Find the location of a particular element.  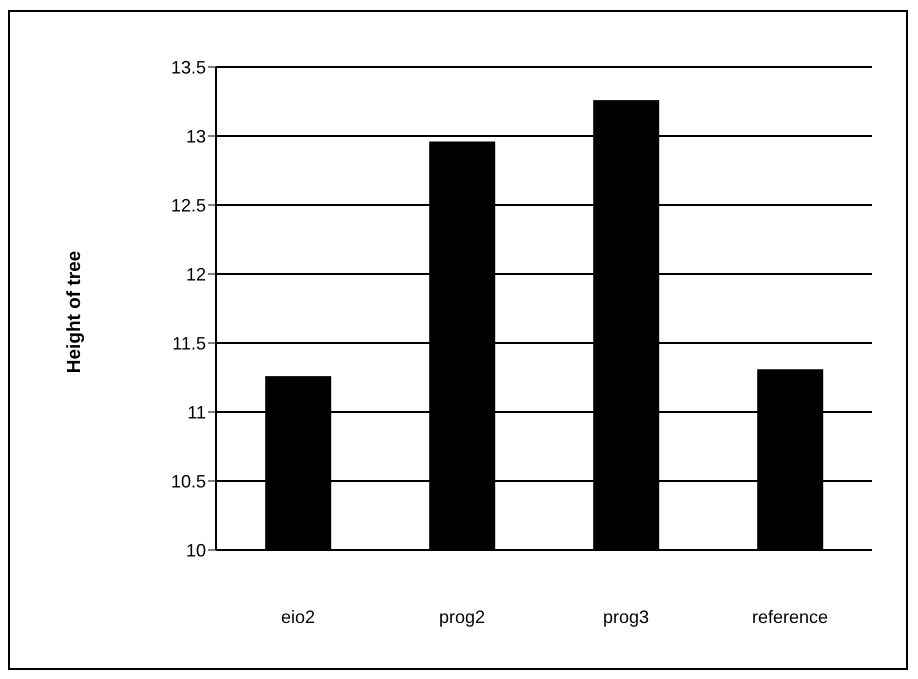

x-tick-label: eio2 is located at coordinates (298, 616).